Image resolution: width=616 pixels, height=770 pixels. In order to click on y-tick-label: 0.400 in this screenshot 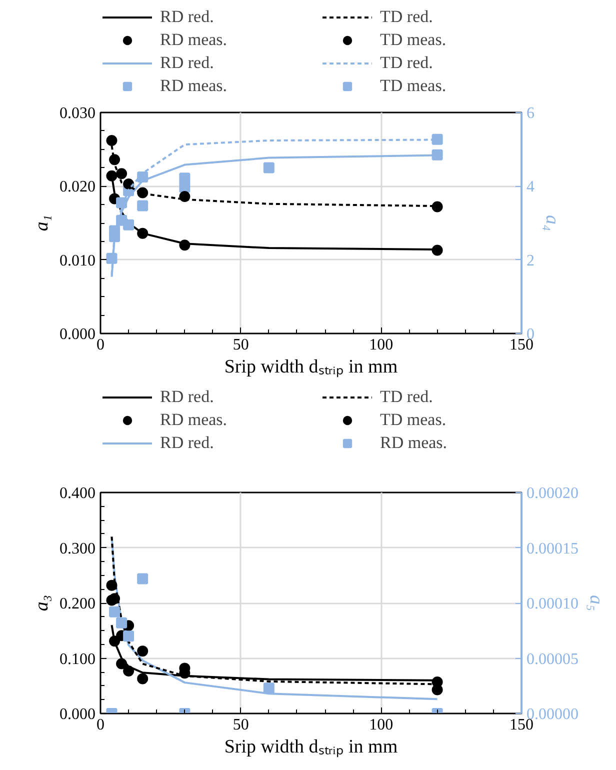, I will do `click(78, 493)`.